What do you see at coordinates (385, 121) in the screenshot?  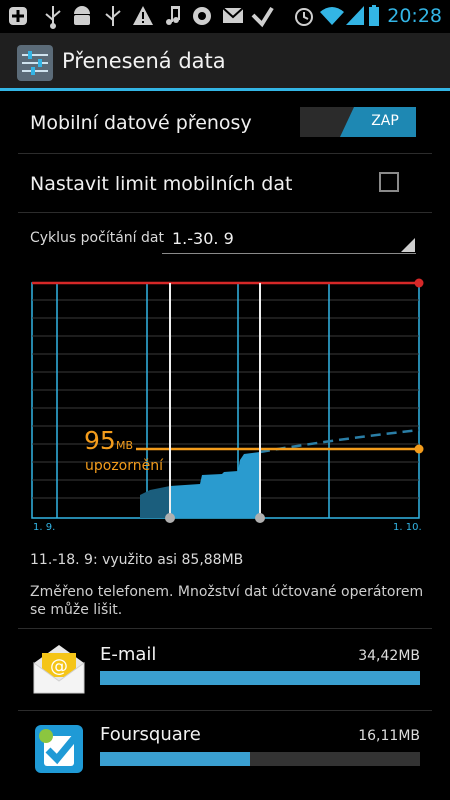 I see `toggle-label: ZAP` at bounding box center [385, 121].